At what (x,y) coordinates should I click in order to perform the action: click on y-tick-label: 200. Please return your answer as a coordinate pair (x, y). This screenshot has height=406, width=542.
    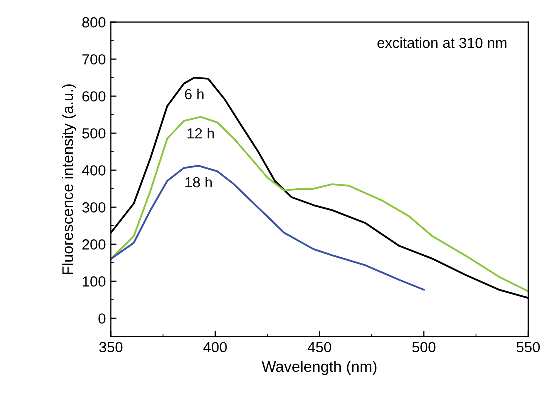
    Looking at the image, I should click on (94, 245).